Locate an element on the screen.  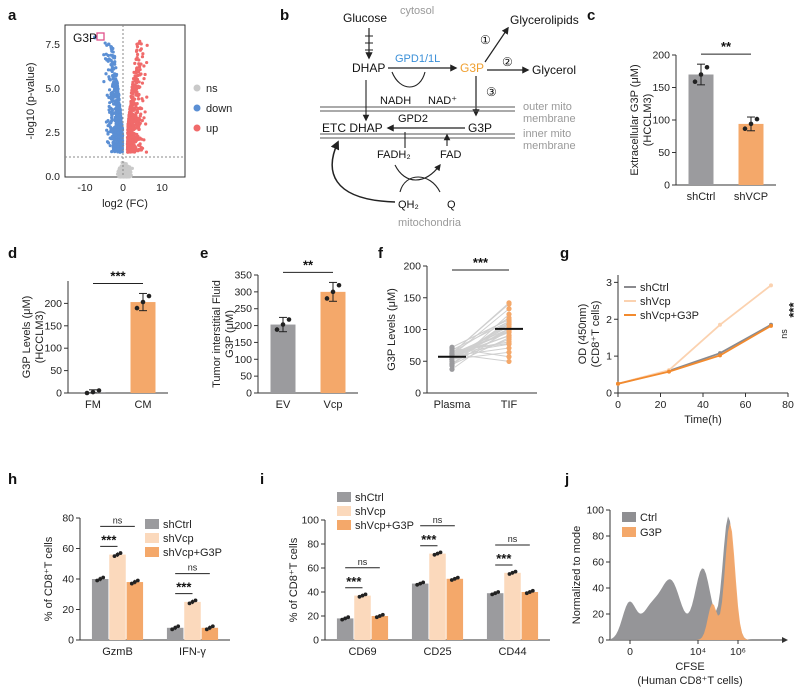
qh2-to-etc-arrow is located at coordinates (363, 171).